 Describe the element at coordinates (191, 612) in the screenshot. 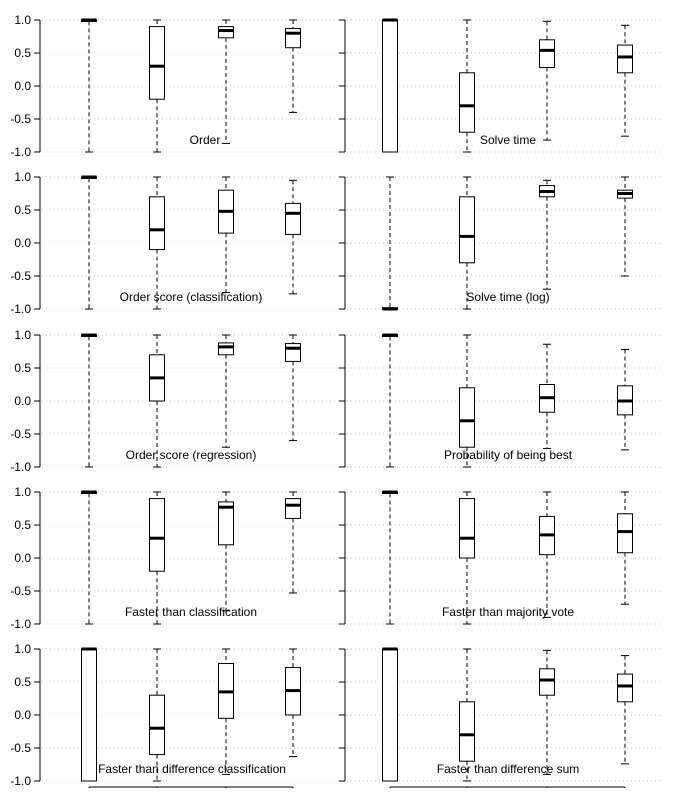

I see `panel-label: Faster than classification` at that location.